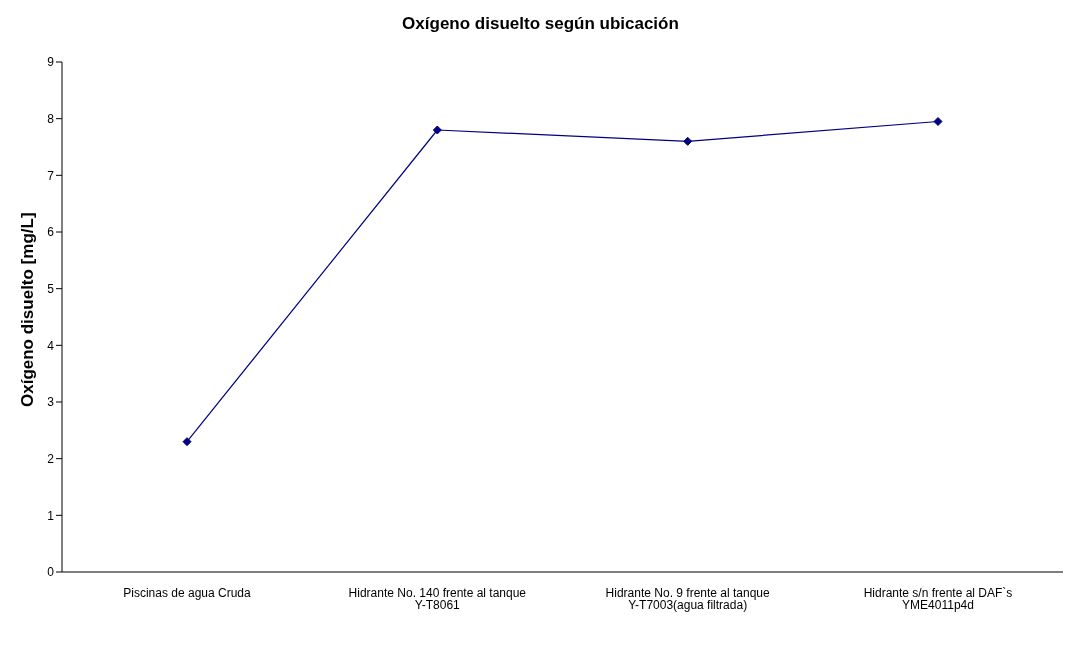 This screenshot has width=1087, height=662. Describe the element at coordinates (51, 458) in the screenshot. I see `y-tick-label: 2` at that location.